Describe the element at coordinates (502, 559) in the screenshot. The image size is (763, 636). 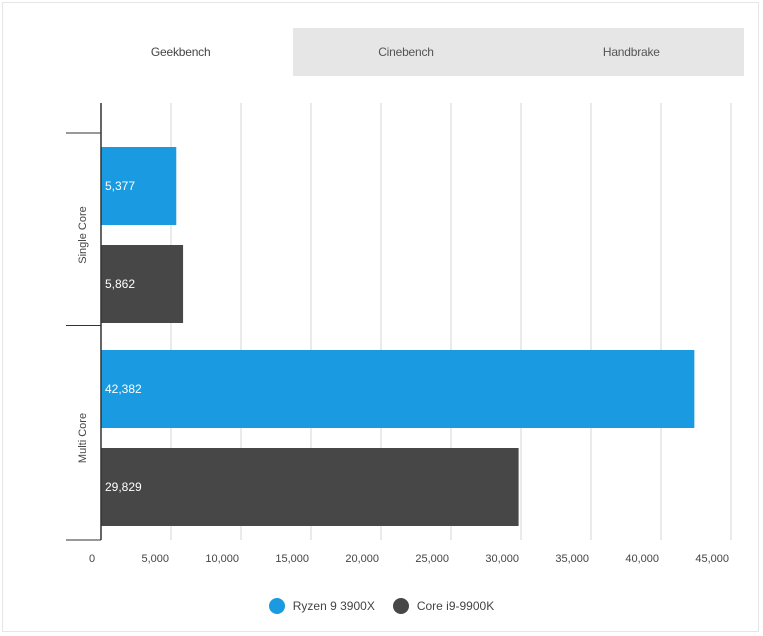
I see `x-tick-label-30000: 30,000` at that location.